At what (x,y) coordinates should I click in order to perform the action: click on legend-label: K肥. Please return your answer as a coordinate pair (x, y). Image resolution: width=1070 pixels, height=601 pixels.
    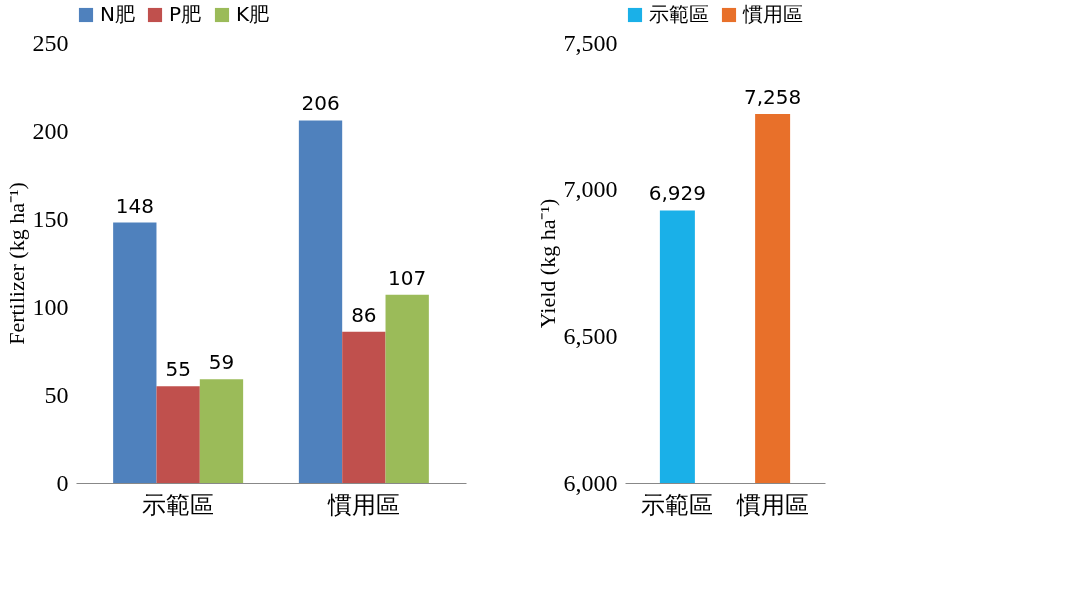
    Looking at the image, I should click on (253, 14).